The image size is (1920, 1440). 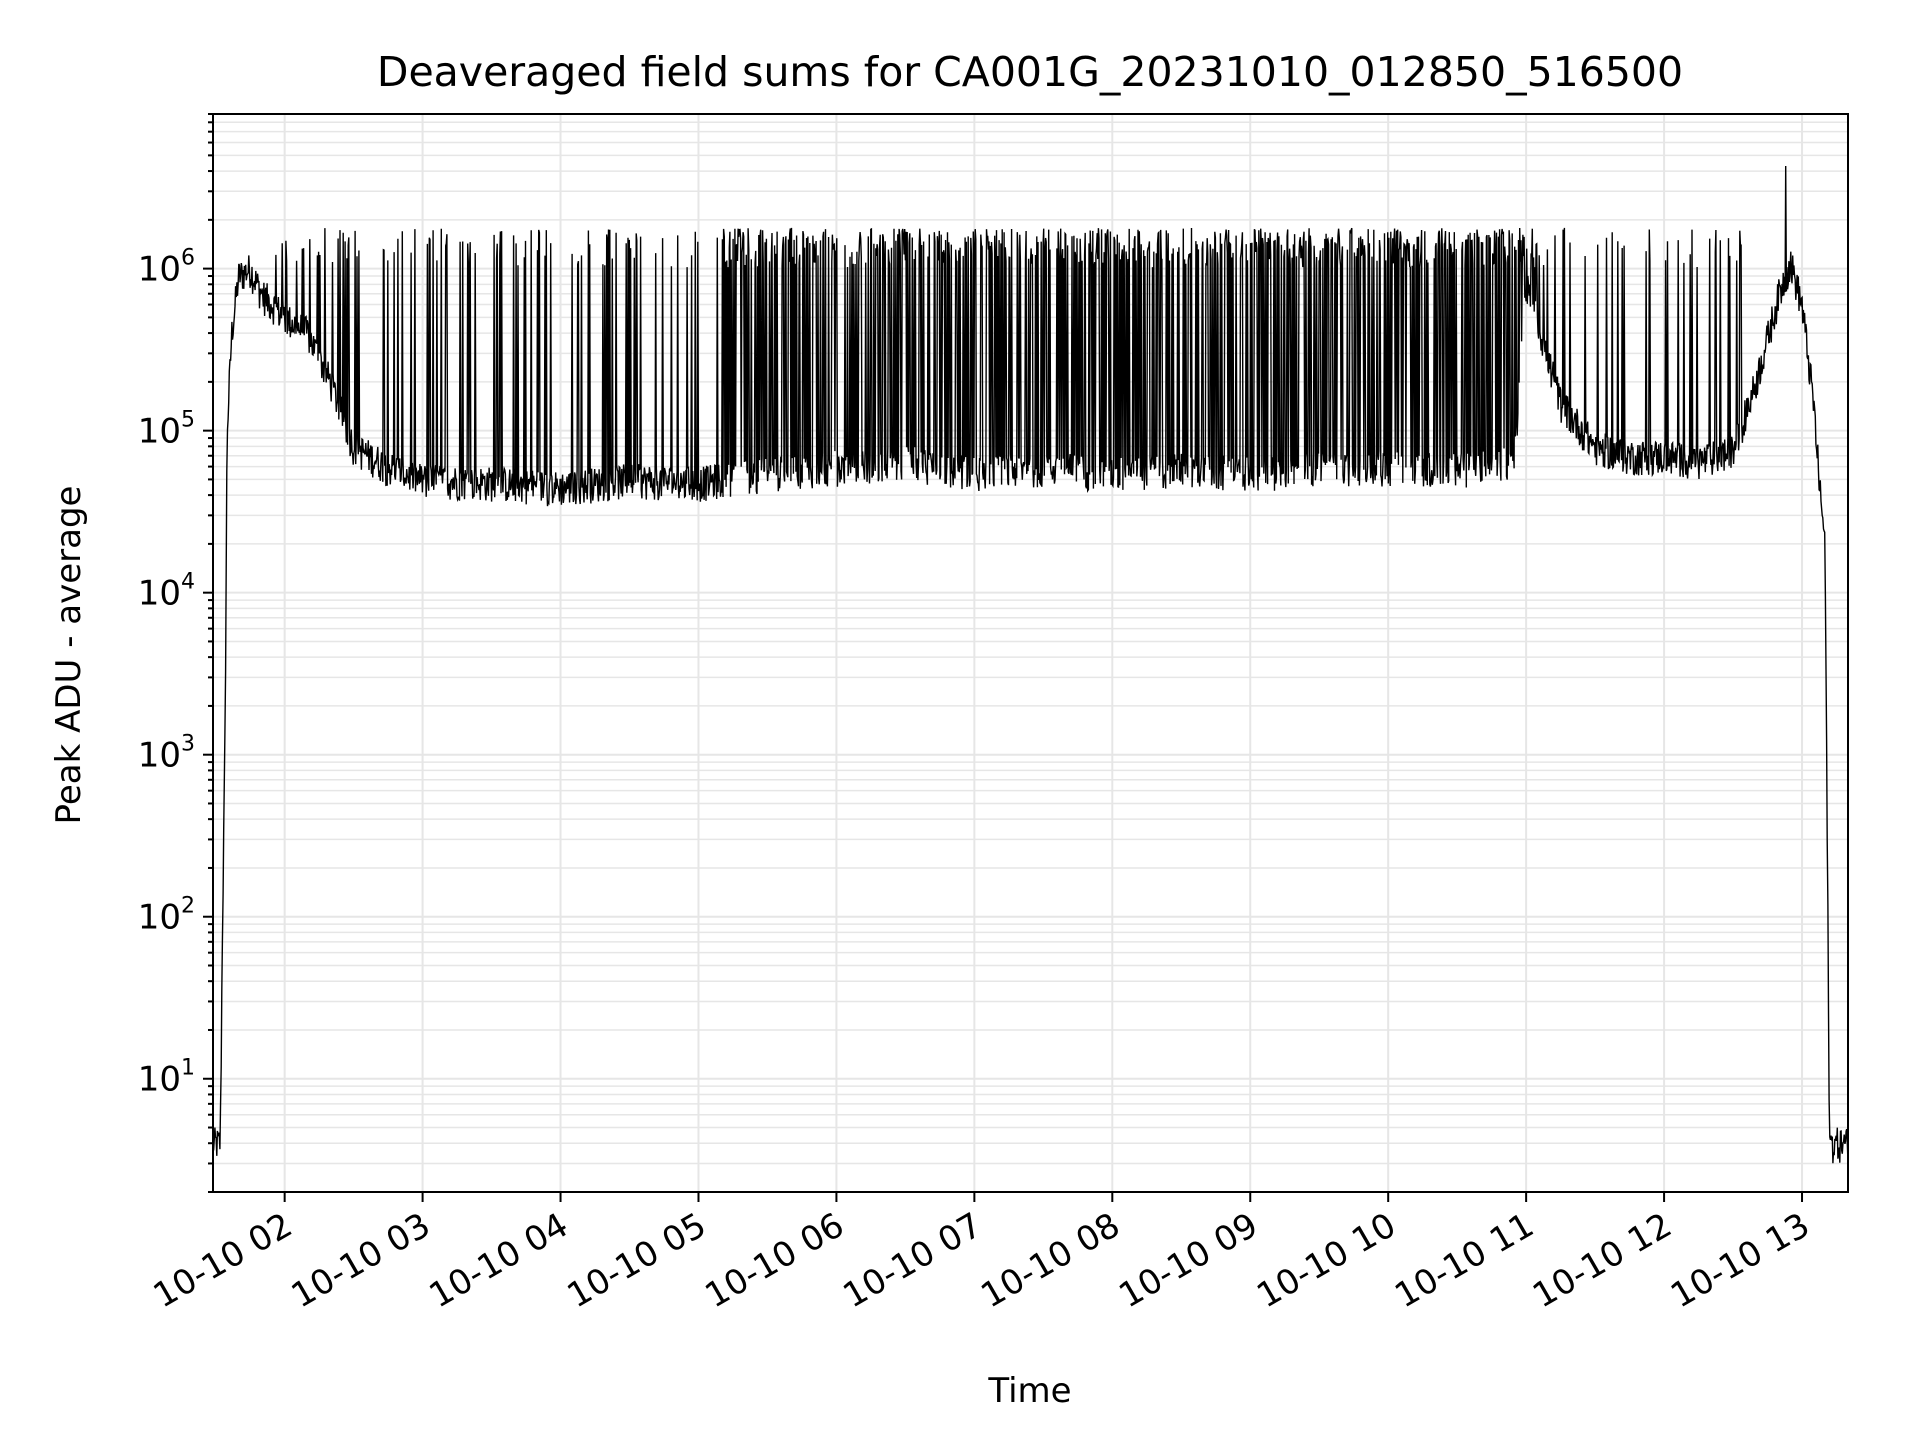 What do you see at coordinates (166, 754) in the screenshot?
I see `y-tick-label: 10³` at bounding box center [166, 754].